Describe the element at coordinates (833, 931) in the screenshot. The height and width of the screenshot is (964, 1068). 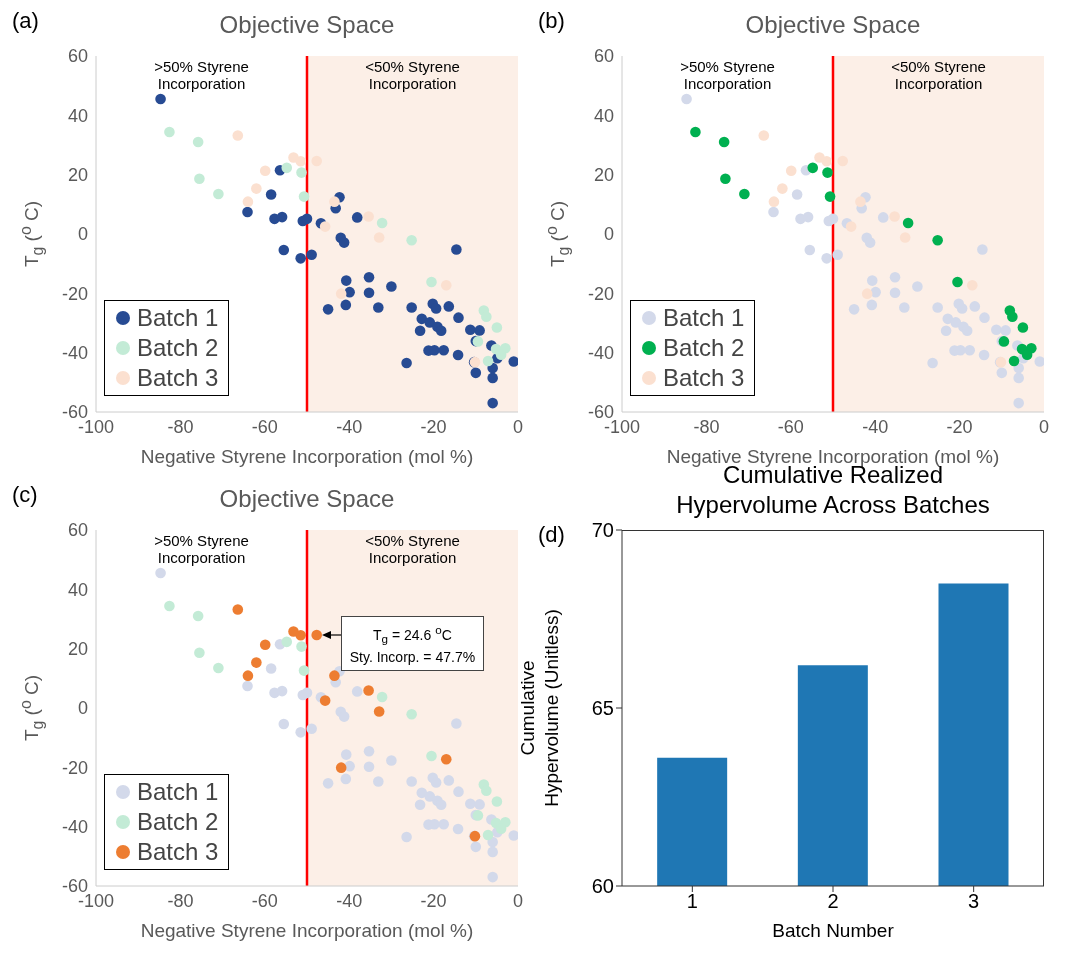
I see `x-axis-title: Batch Number` at that location.